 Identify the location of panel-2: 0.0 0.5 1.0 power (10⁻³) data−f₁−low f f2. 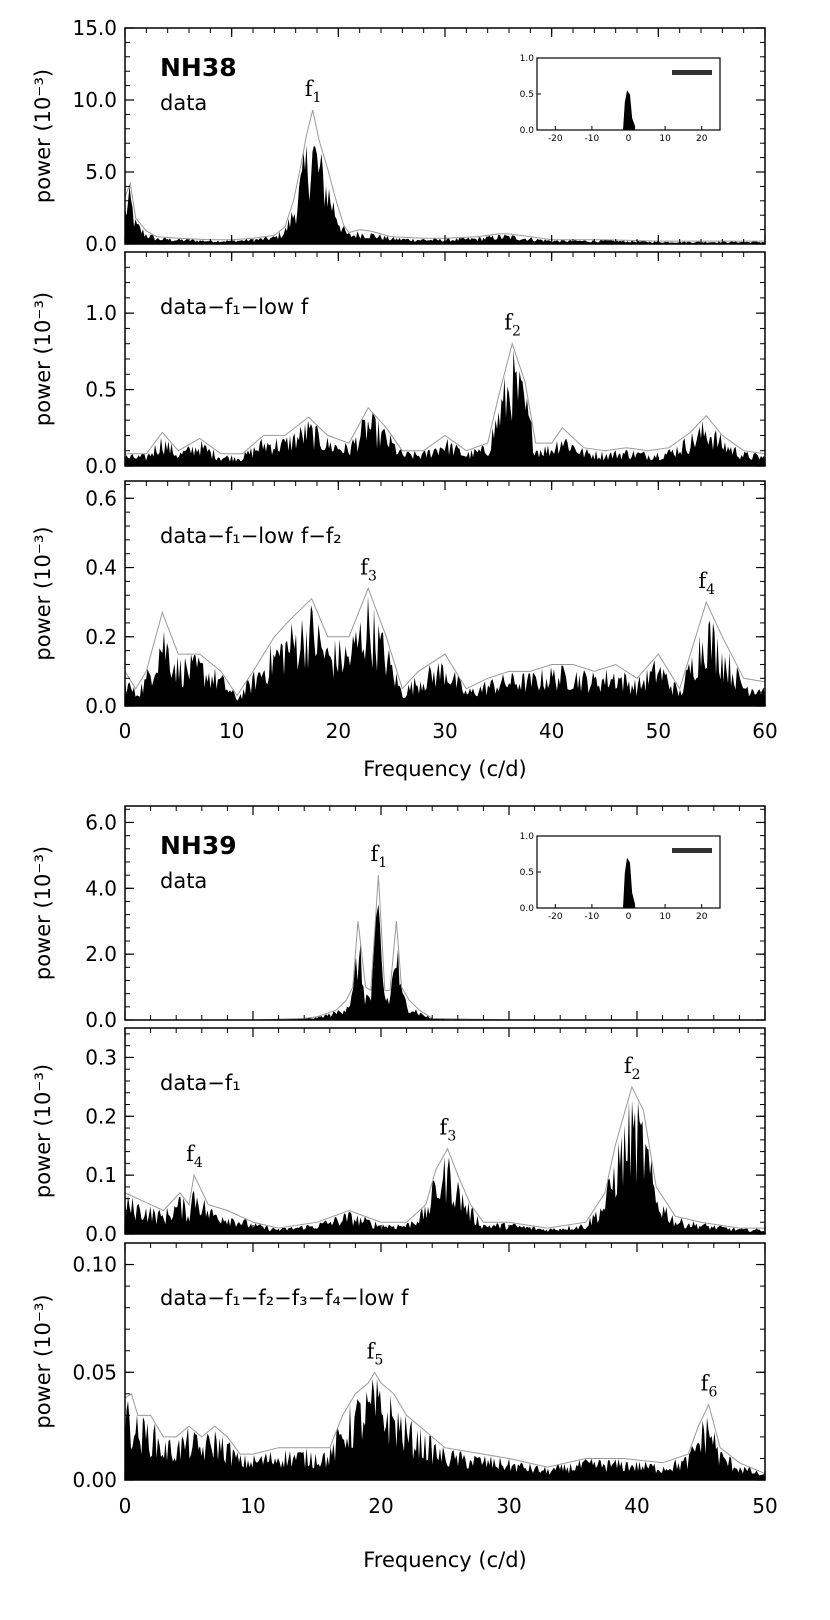
(398, 364).